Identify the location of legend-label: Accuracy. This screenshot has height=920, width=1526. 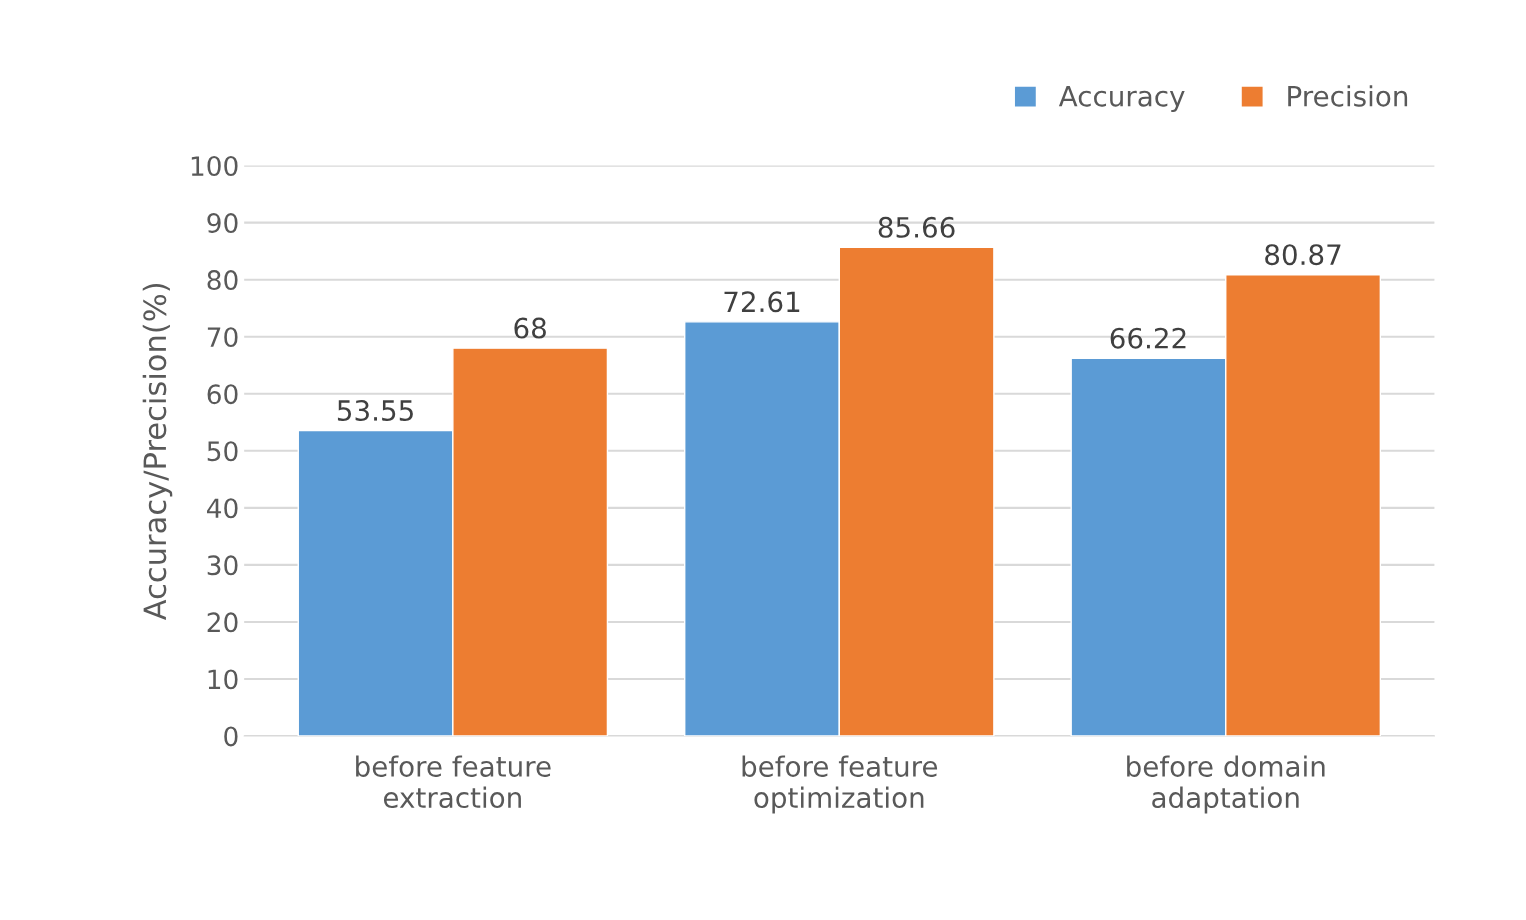
(1121, 99).